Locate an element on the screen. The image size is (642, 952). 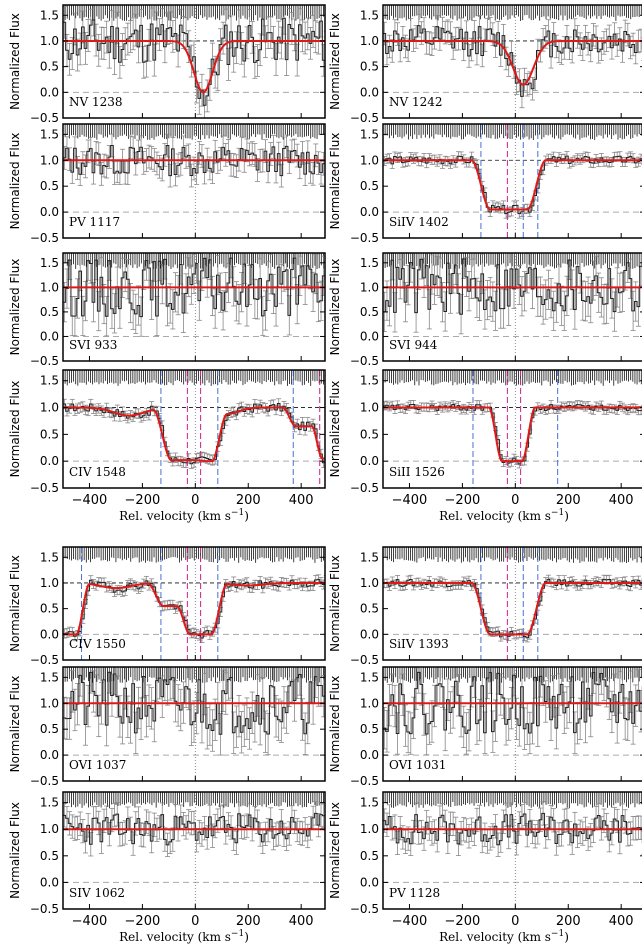
panel-label: PV 1117 is located at coordinates (94, 222).